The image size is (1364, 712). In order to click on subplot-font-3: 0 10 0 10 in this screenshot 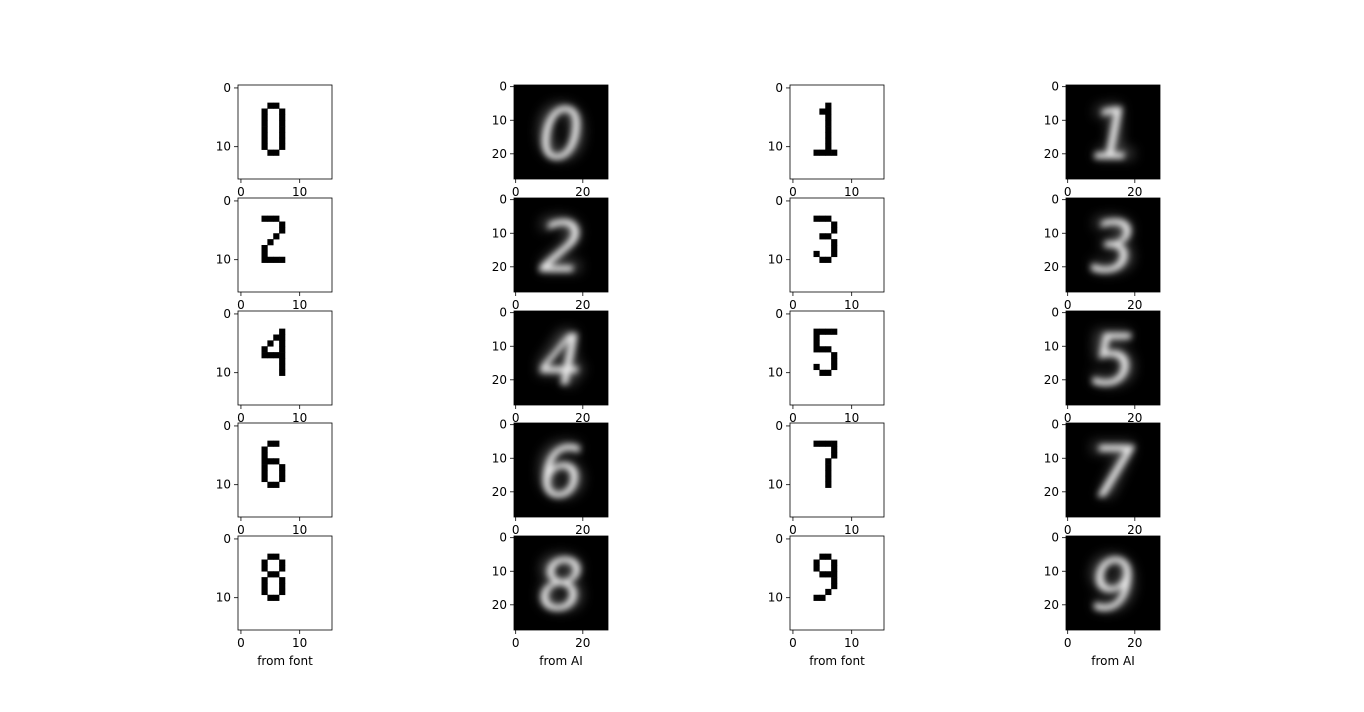, I will do `click(826, 253)`.